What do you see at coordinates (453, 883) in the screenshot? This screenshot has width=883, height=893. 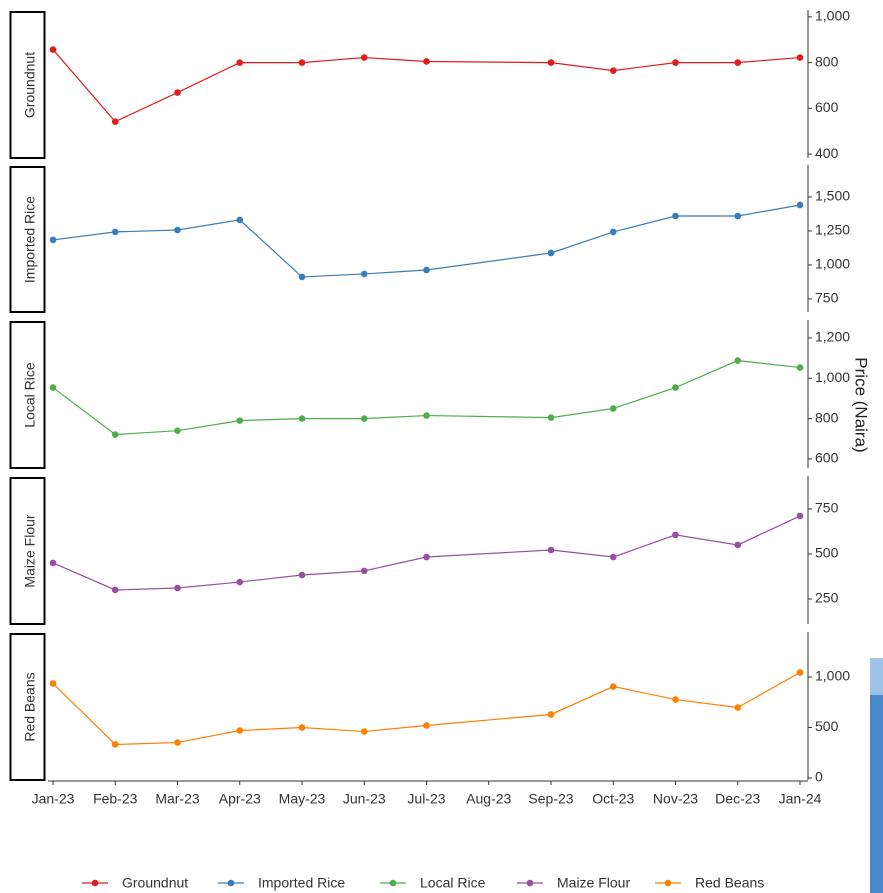 I see `legend-label: Local Rice` at bounding box center [453, 883].